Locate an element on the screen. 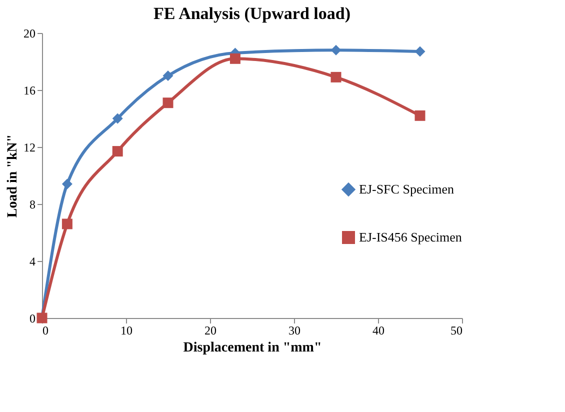 This screenshot has height=412, width=565. x-tick-label: 40 is located at coordinates (378, 331).